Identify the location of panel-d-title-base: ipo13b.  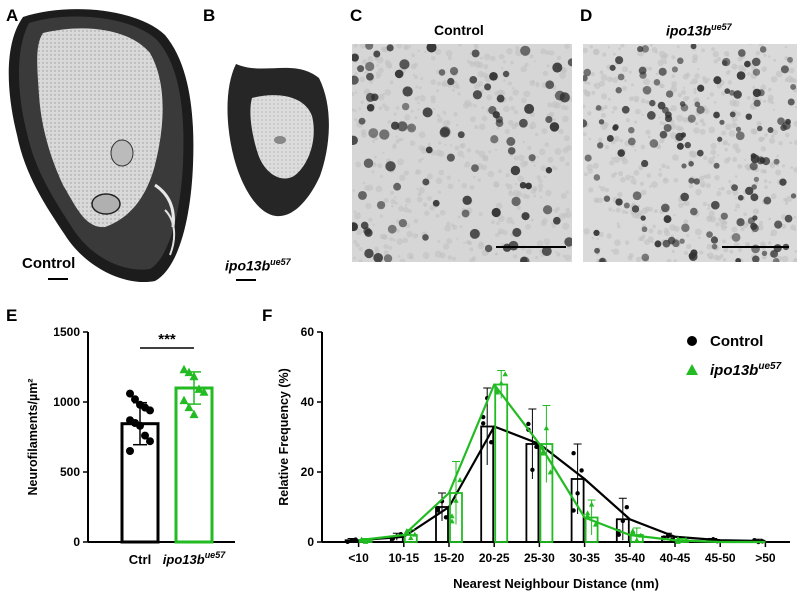
(689, 30).